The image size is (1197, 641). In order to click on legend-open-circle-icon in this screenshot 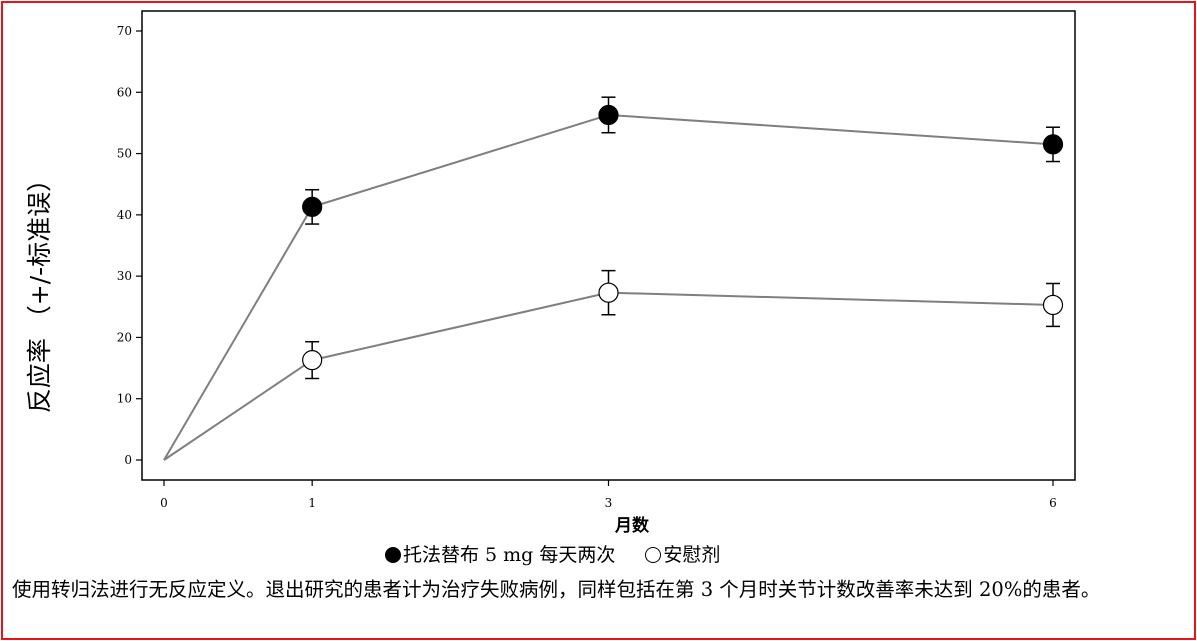, I will do `click(653, 555)`.